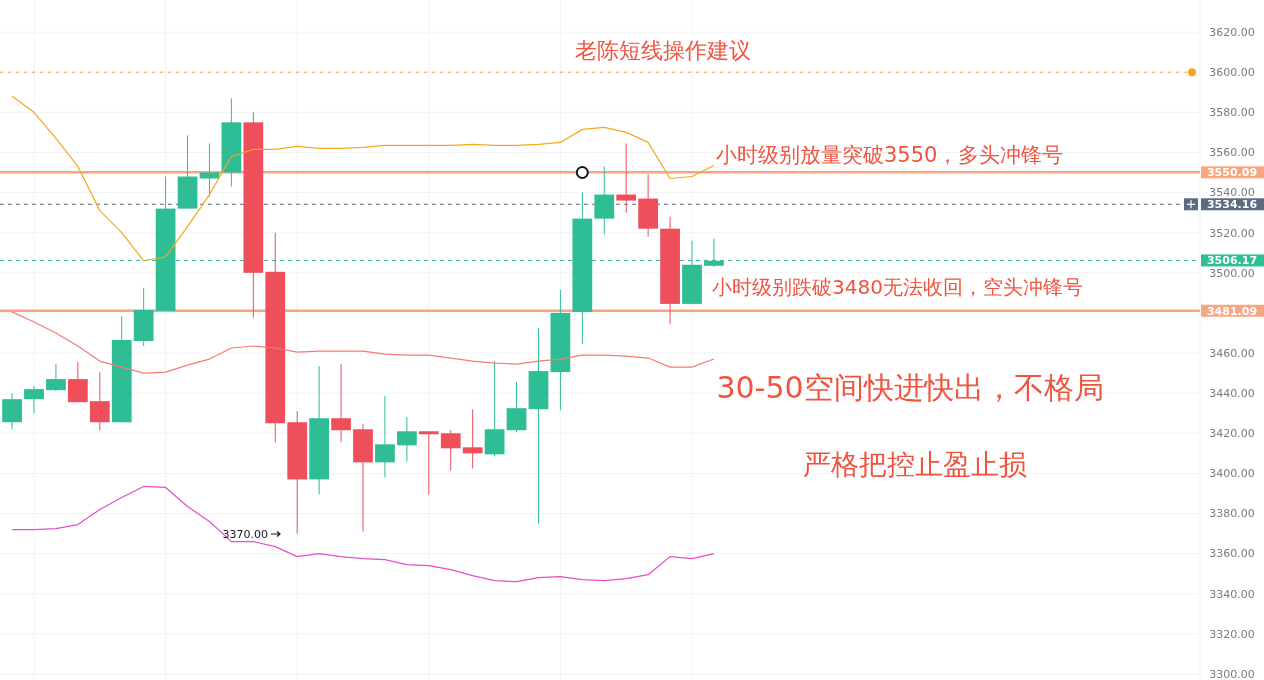  What do you see at coordinates (1232, 514) in the screenshot?
I see `y-tick-label: 3380.00` at bounding box center [1232, 514].